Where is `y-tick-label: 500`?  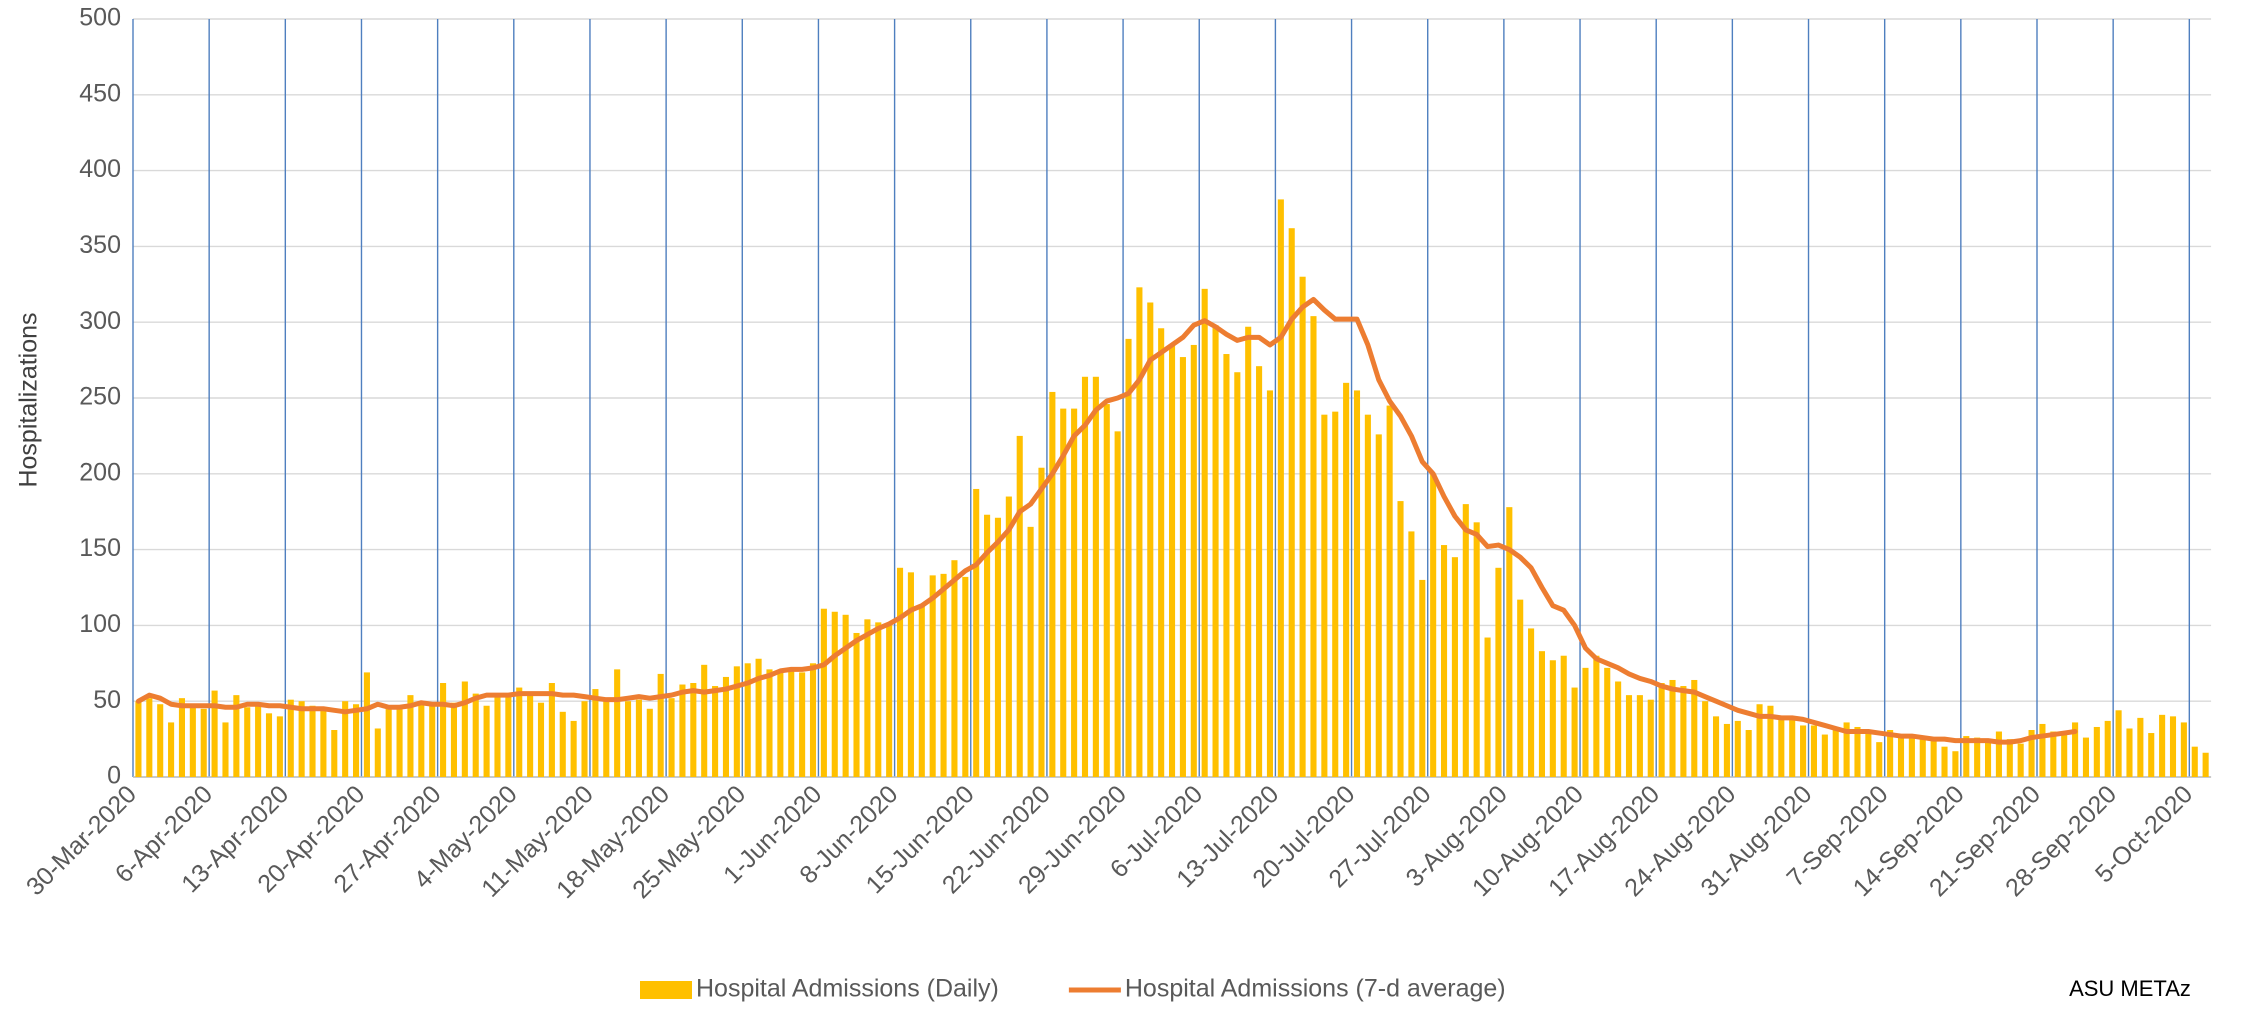 y-tick-label: 500 is located at coordinates (100, 18).